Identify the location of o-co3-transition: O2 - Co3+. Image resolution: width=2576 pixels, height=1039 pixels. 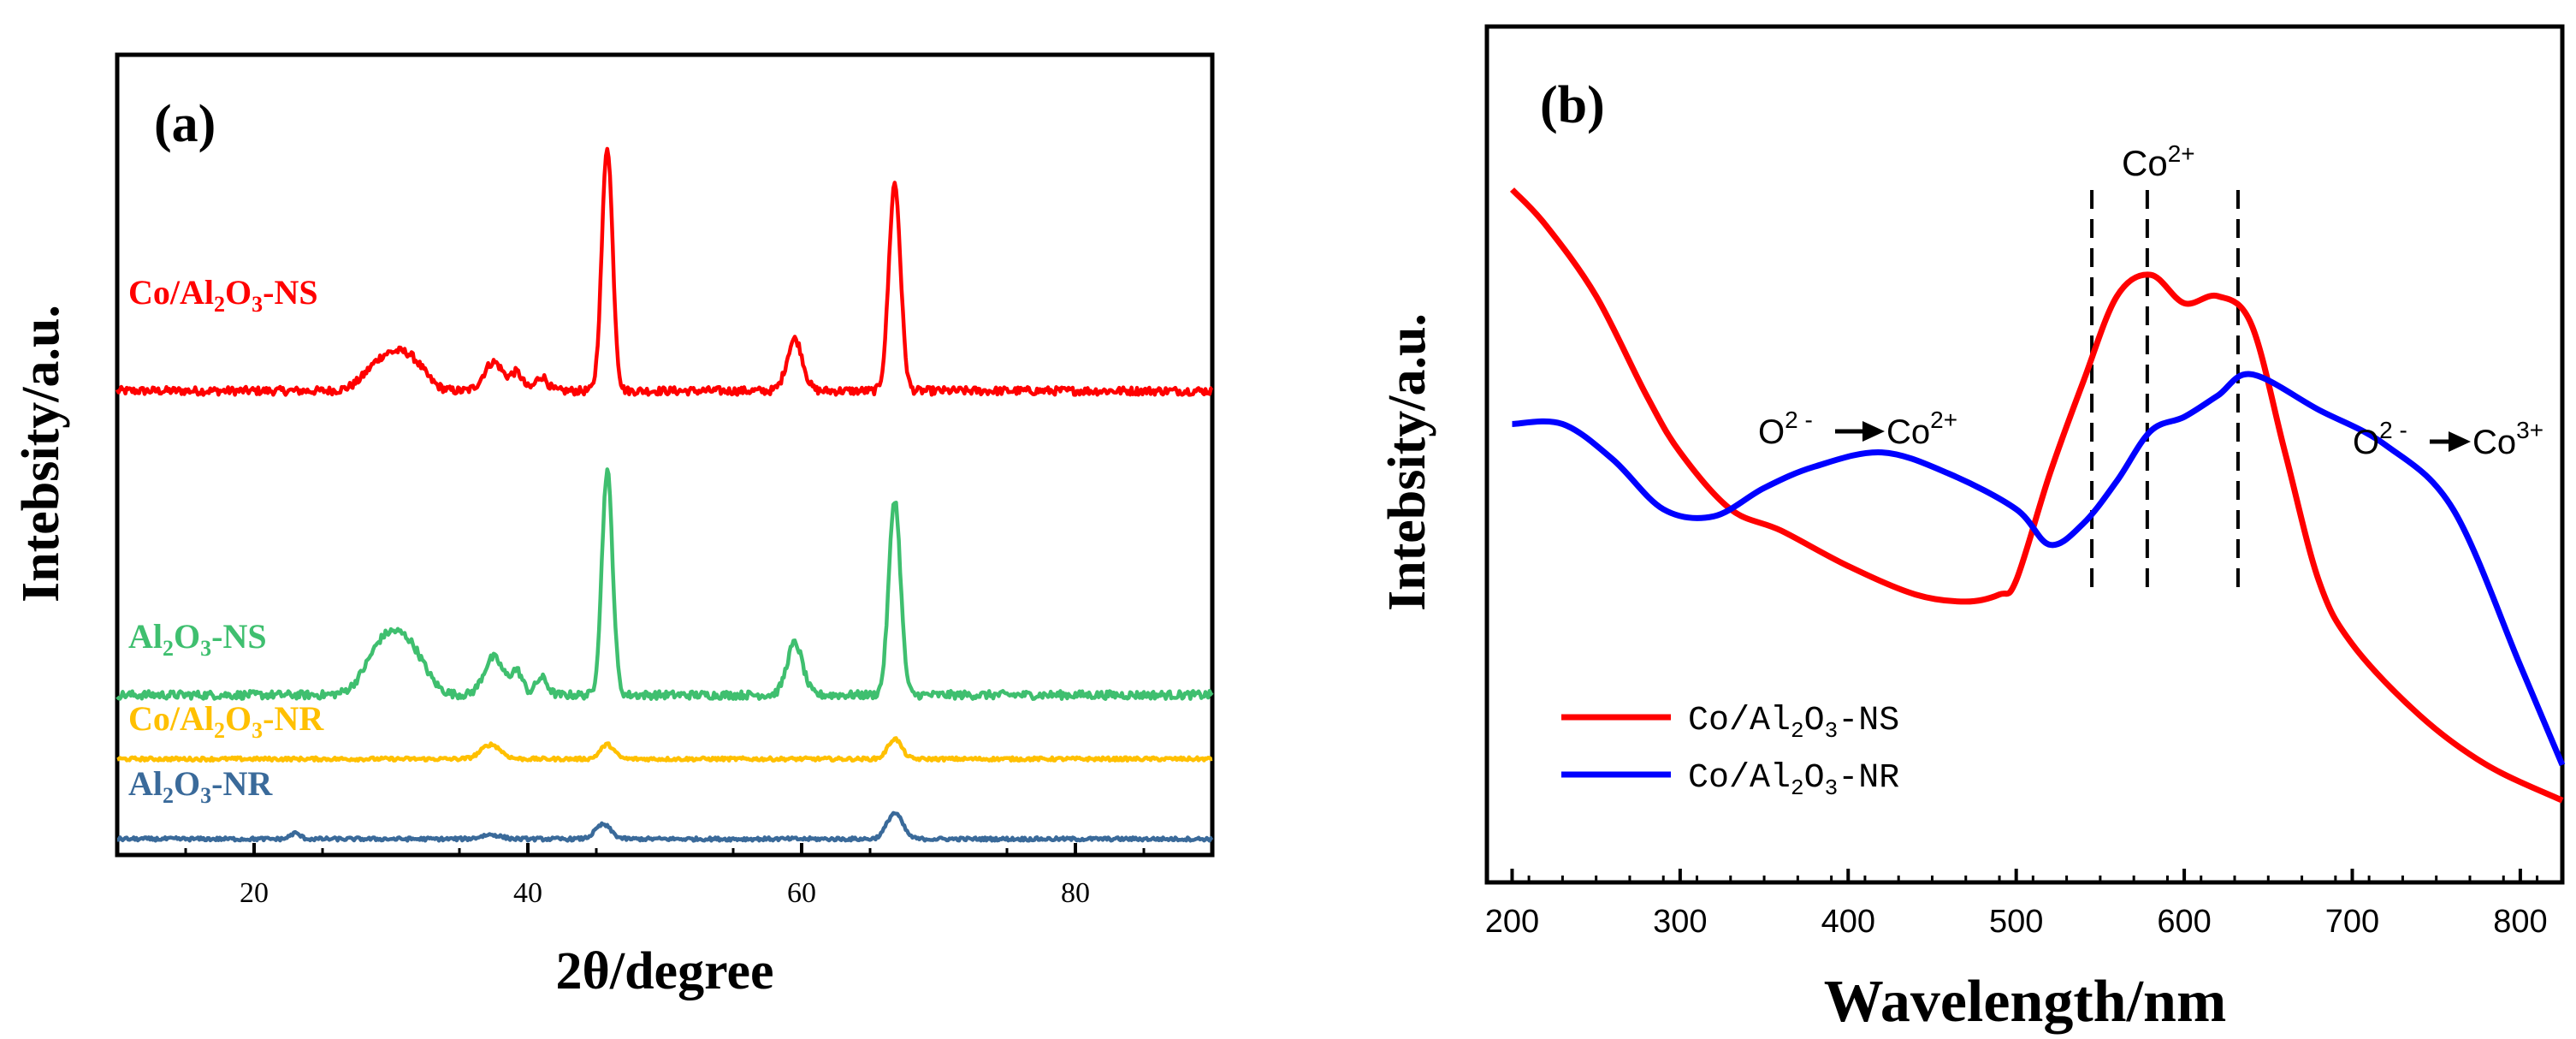
(2448, 439).